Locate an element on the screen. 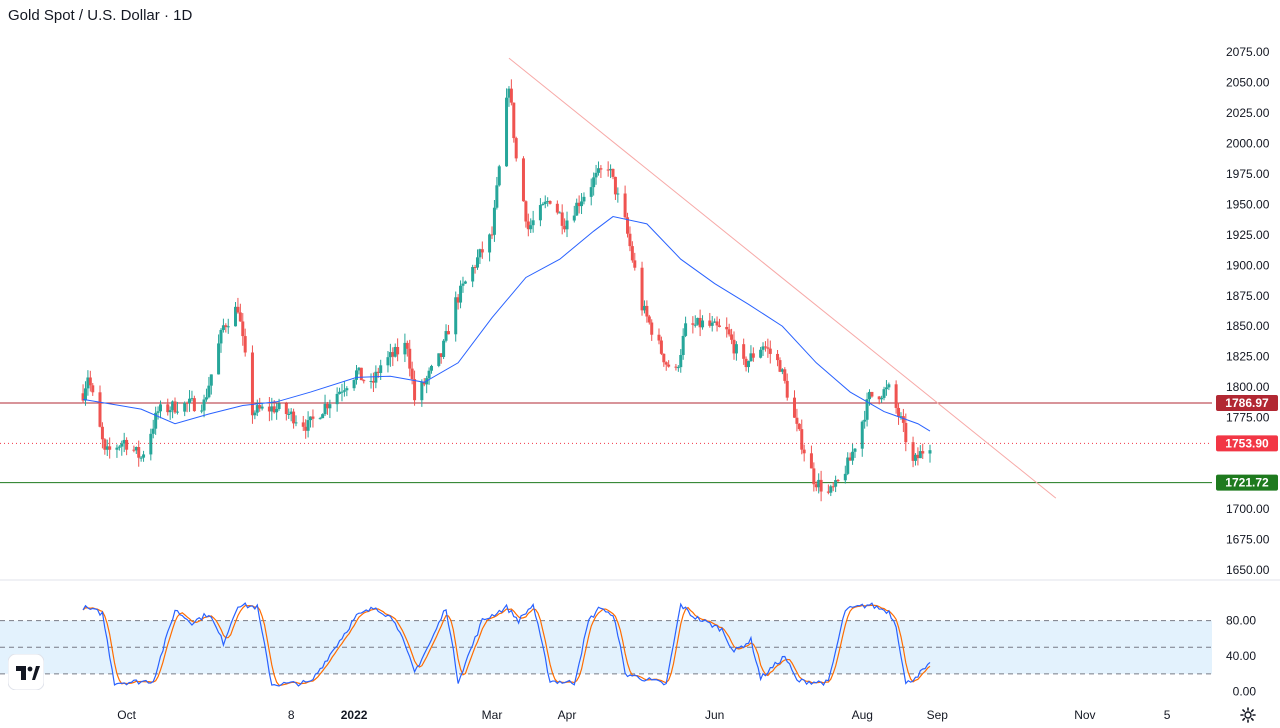  stochastic-d-line is located at coordinates (506, 645).